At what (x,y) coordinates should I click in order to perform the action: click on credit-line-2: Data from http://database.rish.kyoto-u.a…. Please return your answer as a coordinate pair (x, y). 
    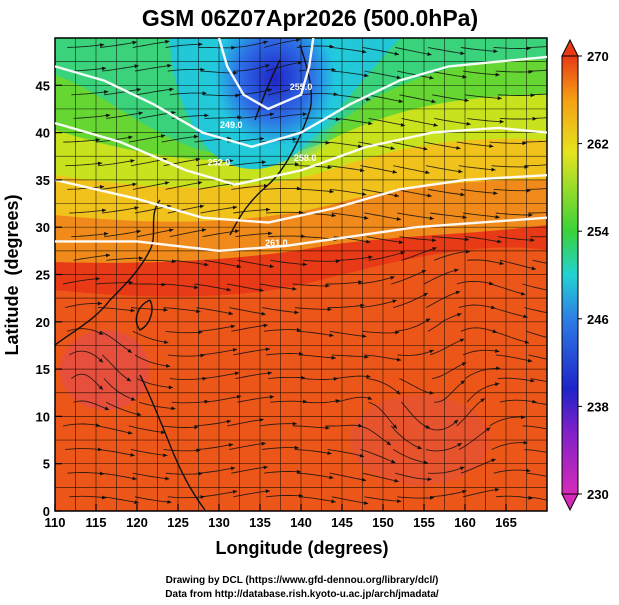
    Looking at the image, I should click on (302, 594).